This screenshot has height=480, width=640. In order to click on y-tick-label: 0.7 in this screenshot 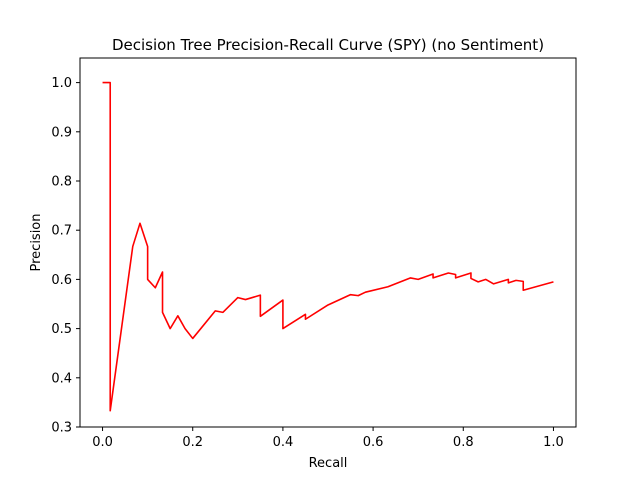, I will do `click(61, 231)`.